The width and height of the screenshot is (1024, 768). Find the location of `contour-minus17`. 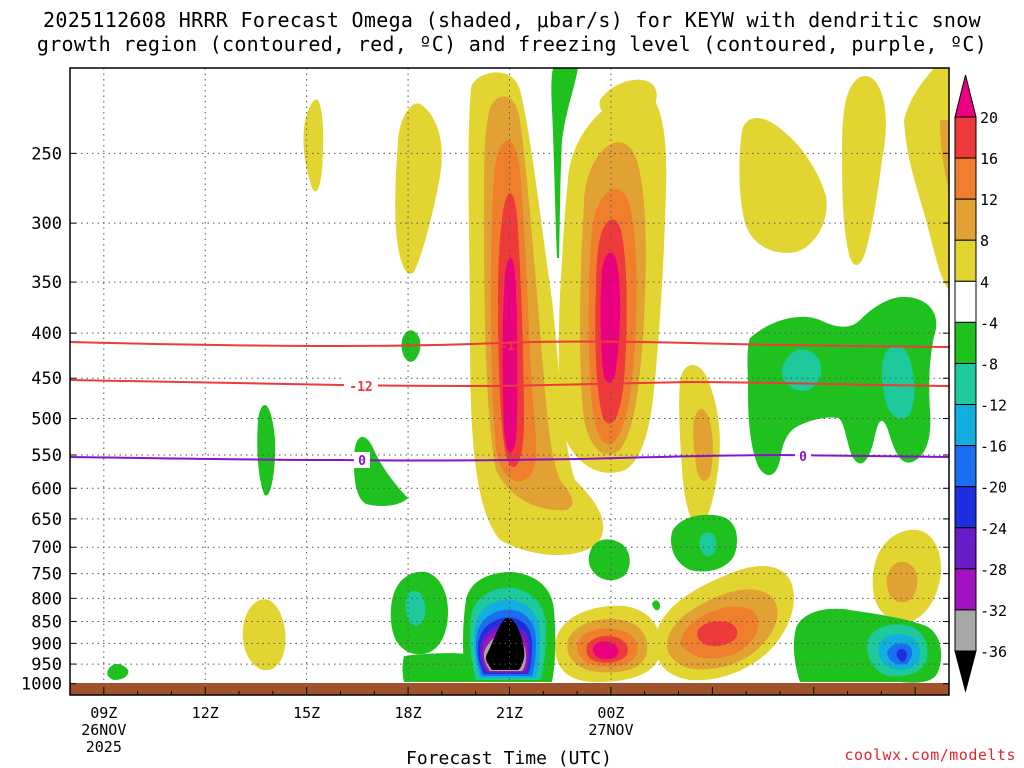

contour-minus17 is located at coordinates (509, 344).